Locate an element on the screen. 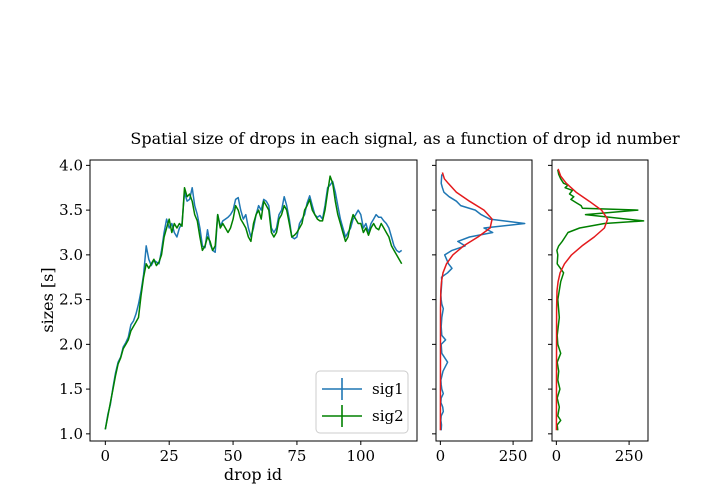  main-y-tick-label-1.5: 1.5 is located at coordinates (71, 389).